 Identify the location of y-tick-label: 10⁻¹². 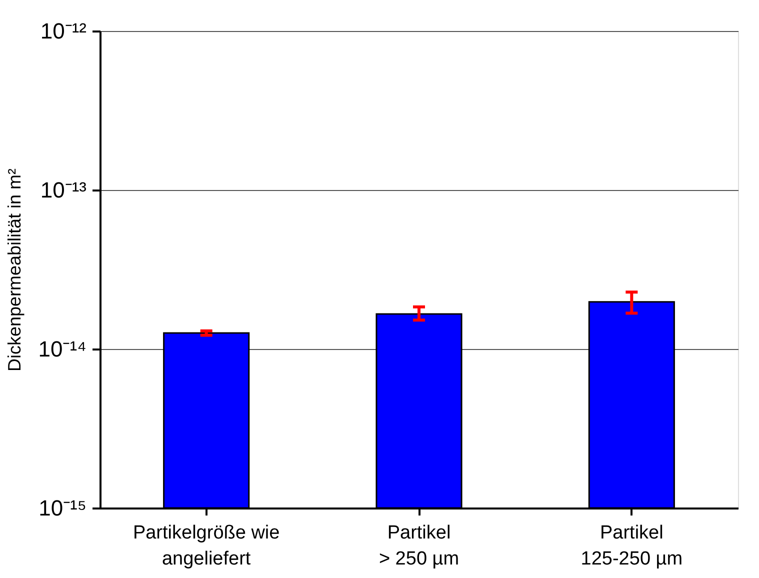
(63, 31).